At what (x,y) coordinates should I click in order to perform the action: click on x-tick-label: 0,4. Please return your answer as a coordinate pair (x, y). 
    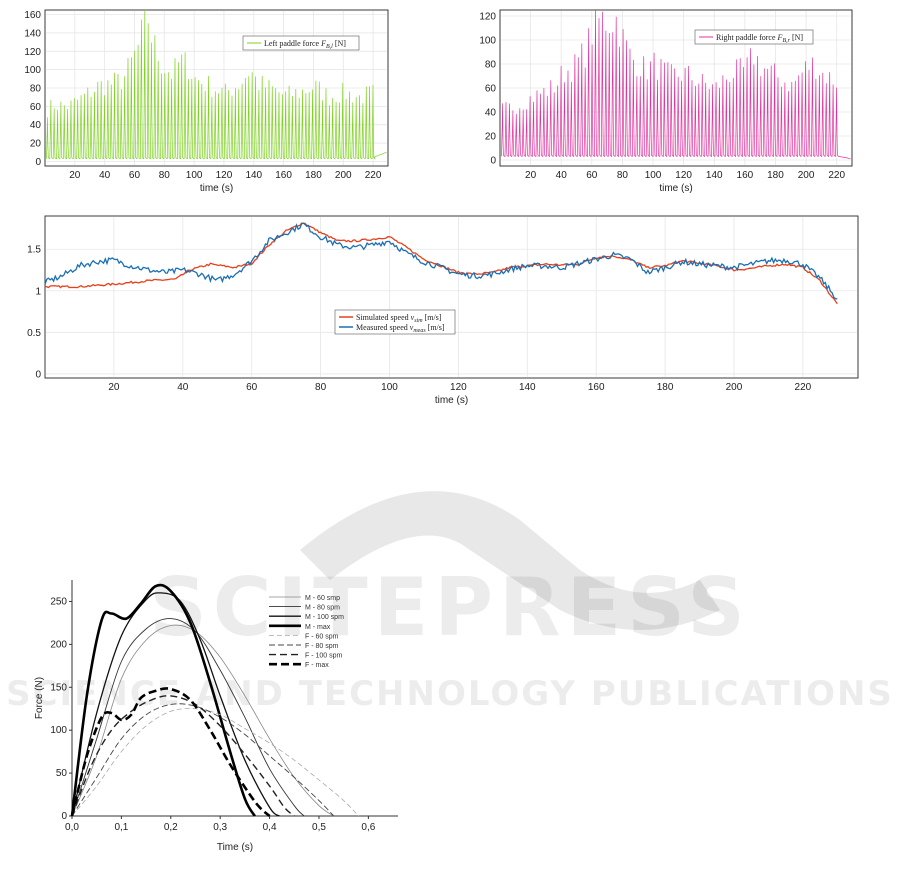
    Looking at the image, I should click on (270, 827).